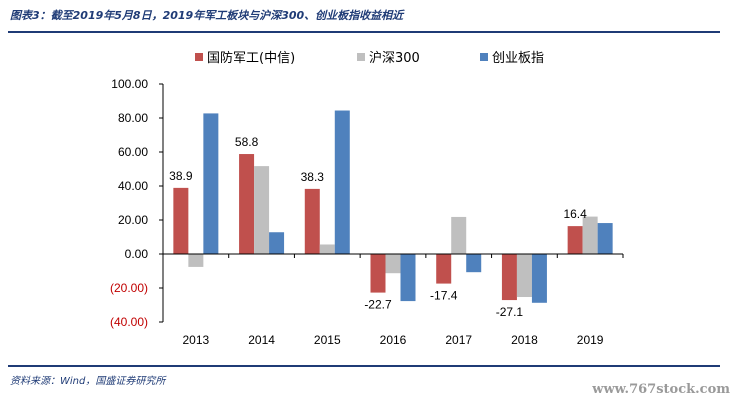 The height and width of the screenshot is (405, 740). Describe the element at coordinates (313, 177) in the screenshot. I see `data-label: 38.3` at that location.